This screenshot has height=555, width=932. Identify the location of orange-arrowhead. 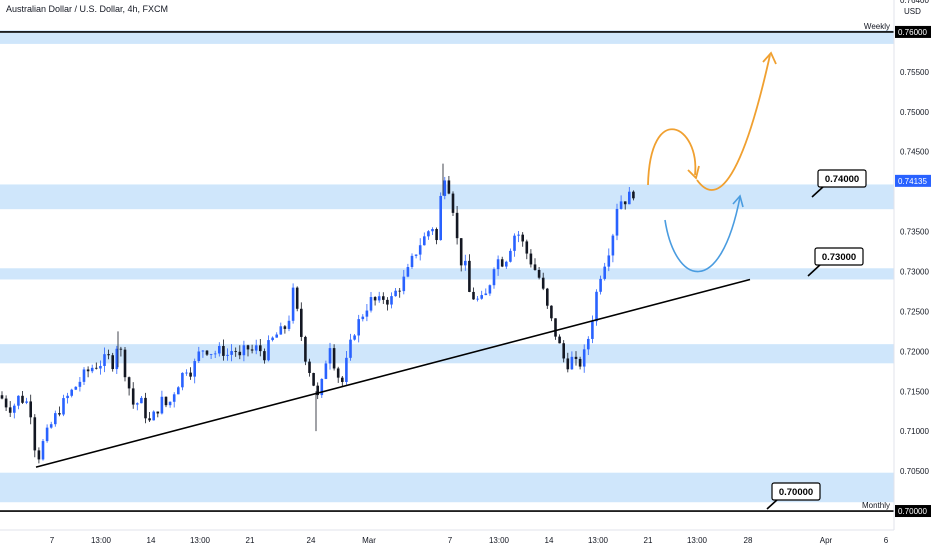
(769, 58).